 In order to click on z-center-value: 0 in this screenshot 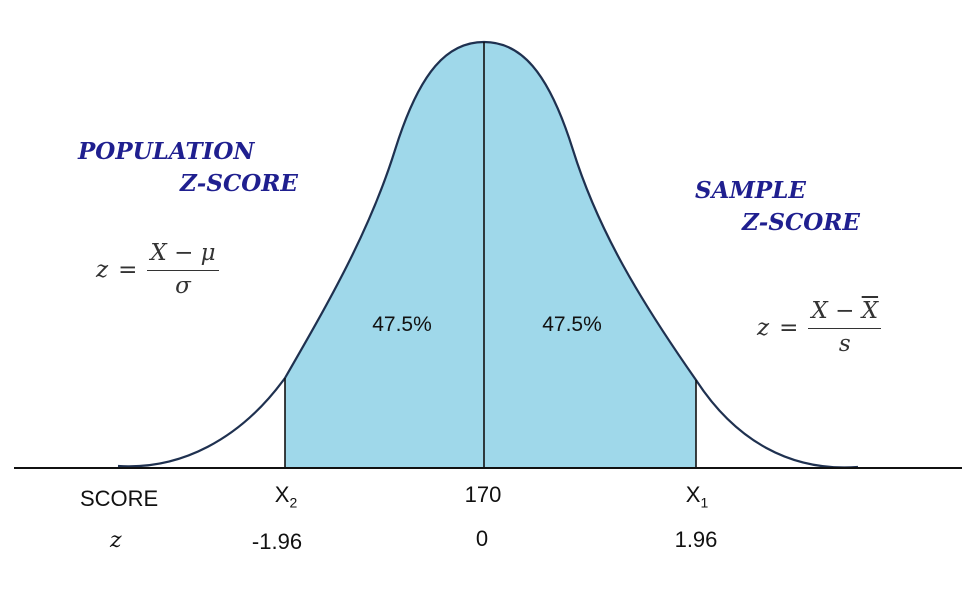, I will do `click(482, 538)`.